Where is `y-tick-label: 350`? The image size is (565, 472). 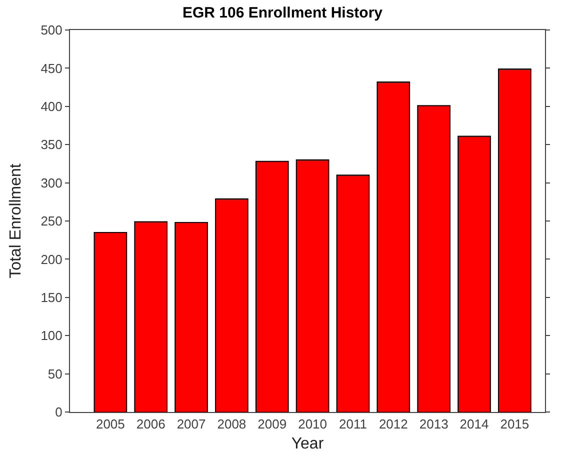
y-tick-label: 350 is located at coordinates (51, 144).